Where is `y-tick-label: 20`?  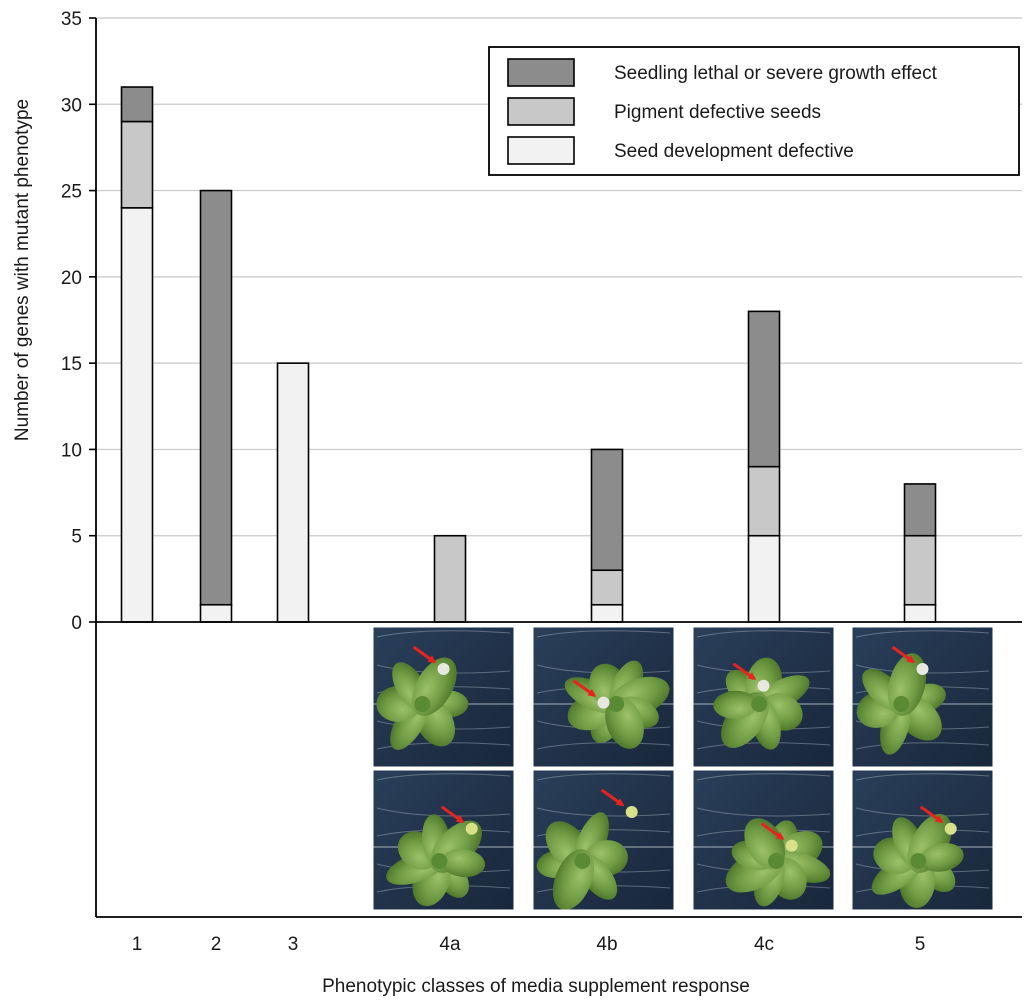 y-tick-label: 20 is located at coordinates (71, 278).